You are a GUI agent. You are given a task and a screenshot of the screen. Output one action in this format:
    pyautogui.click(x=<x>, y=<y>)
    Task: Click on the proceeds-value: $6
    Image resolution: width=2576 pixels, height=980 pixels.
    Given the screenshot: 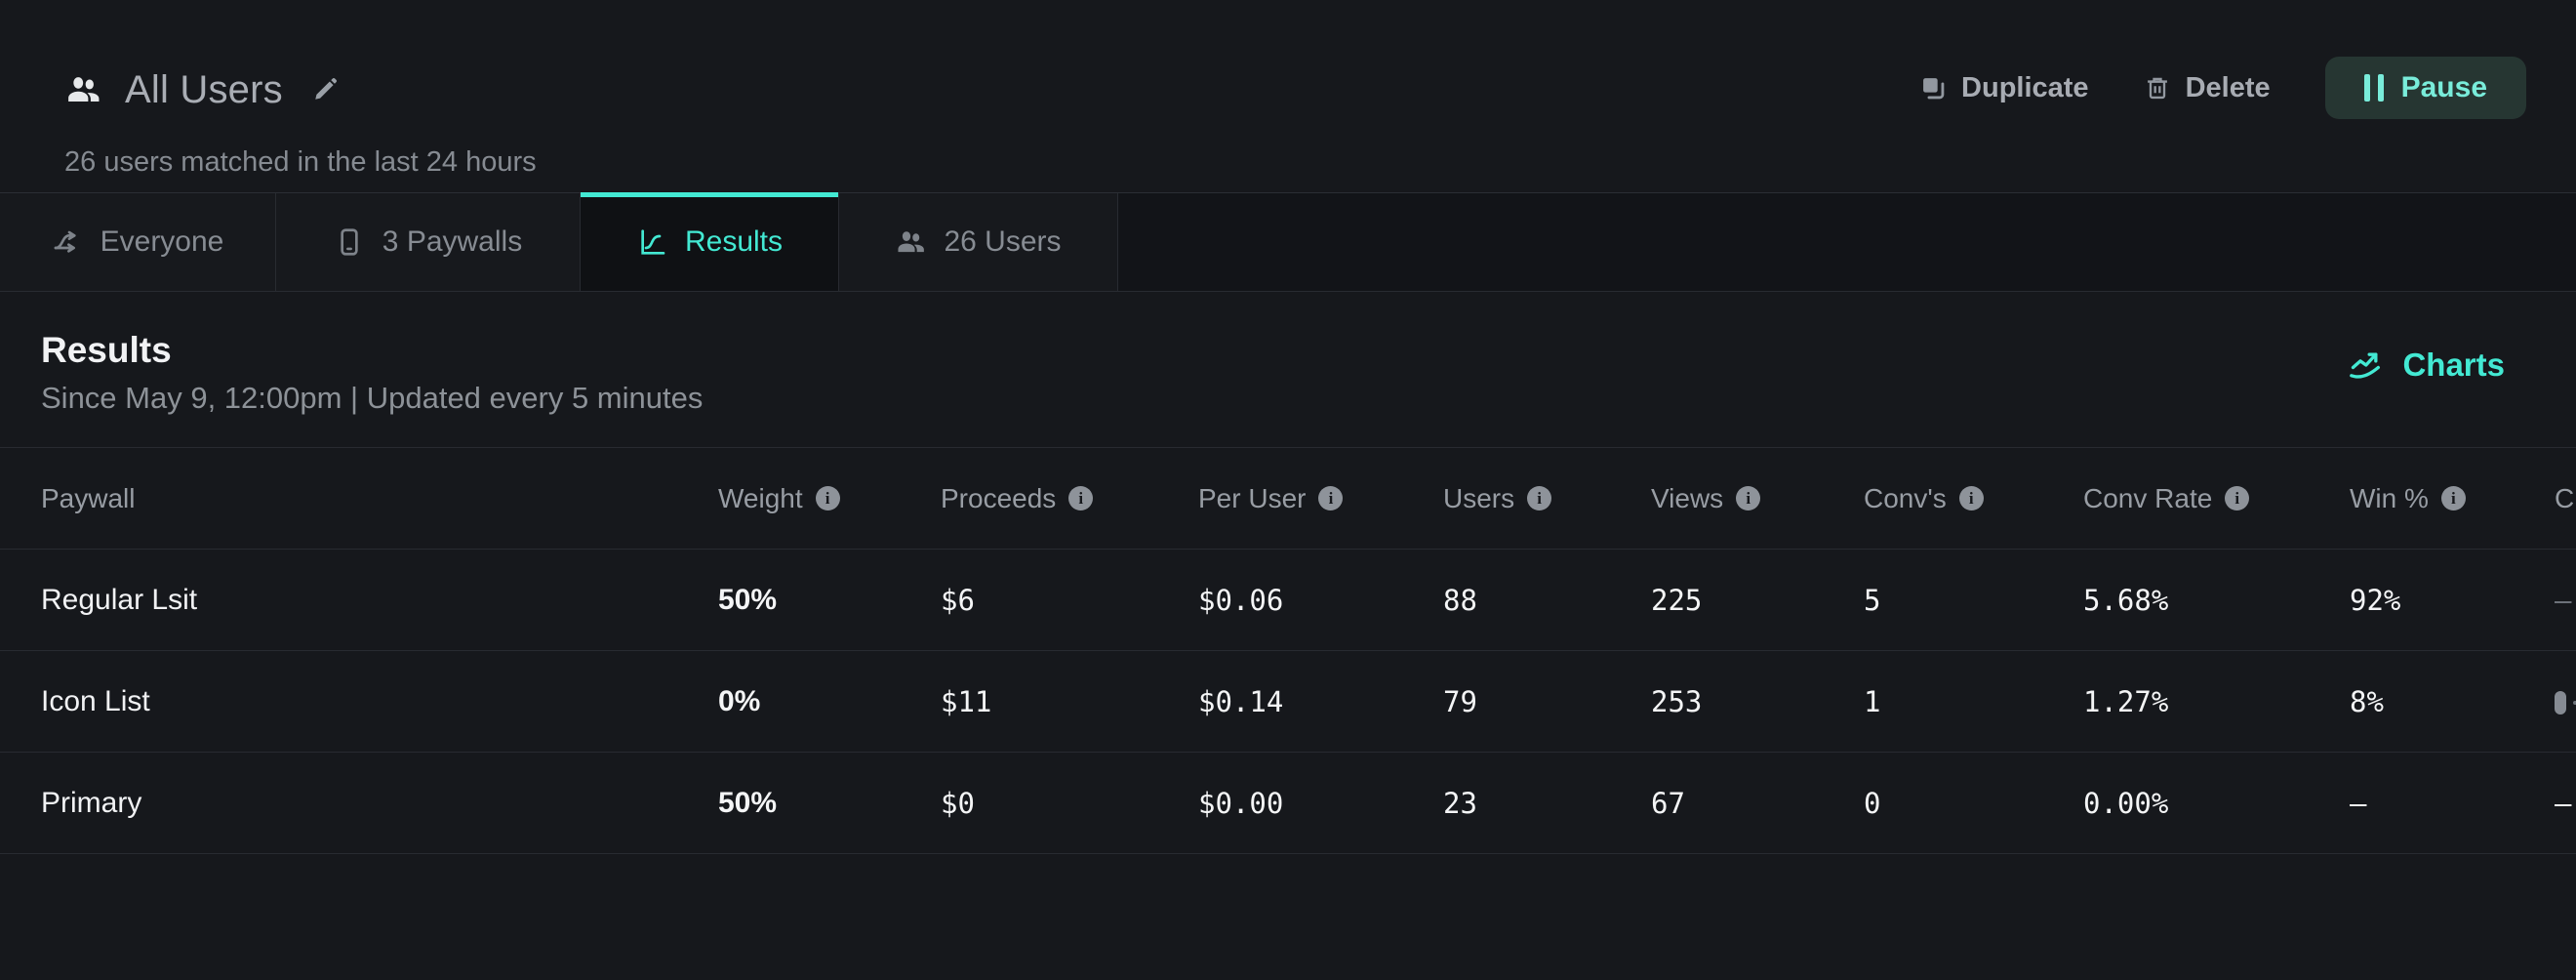 What is the action you would take?
    pyautogui.click(x=958, y=600)
    